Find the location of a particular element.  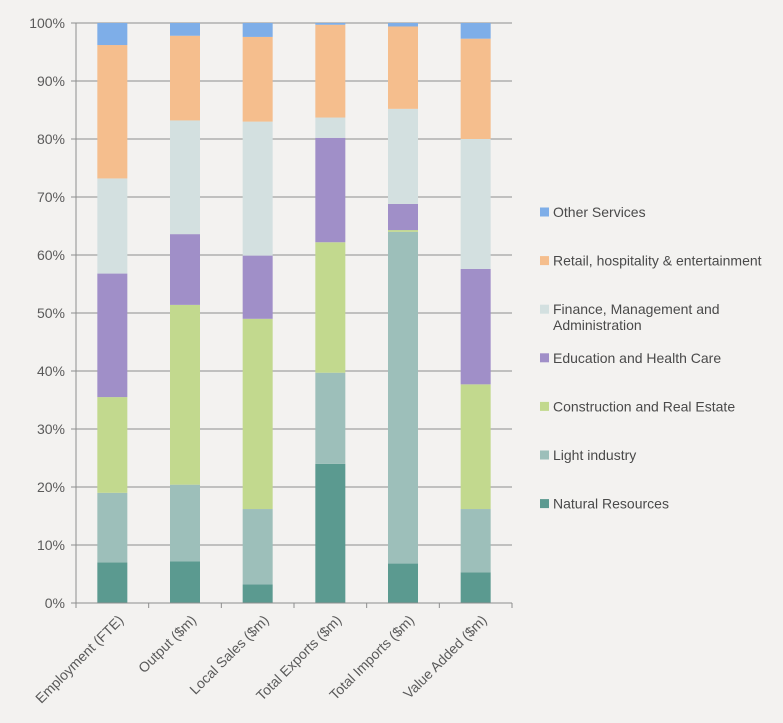

y-tick-label: 10% is located at coordinates (51, 545).